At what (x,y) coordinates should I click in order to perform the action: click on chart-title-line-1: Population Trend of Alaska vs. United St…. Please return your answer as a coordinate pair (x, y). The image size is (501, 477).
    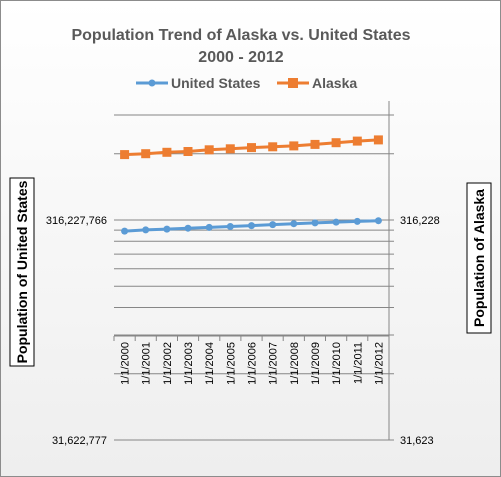
    Looking at the image, I should click on (240, 35).